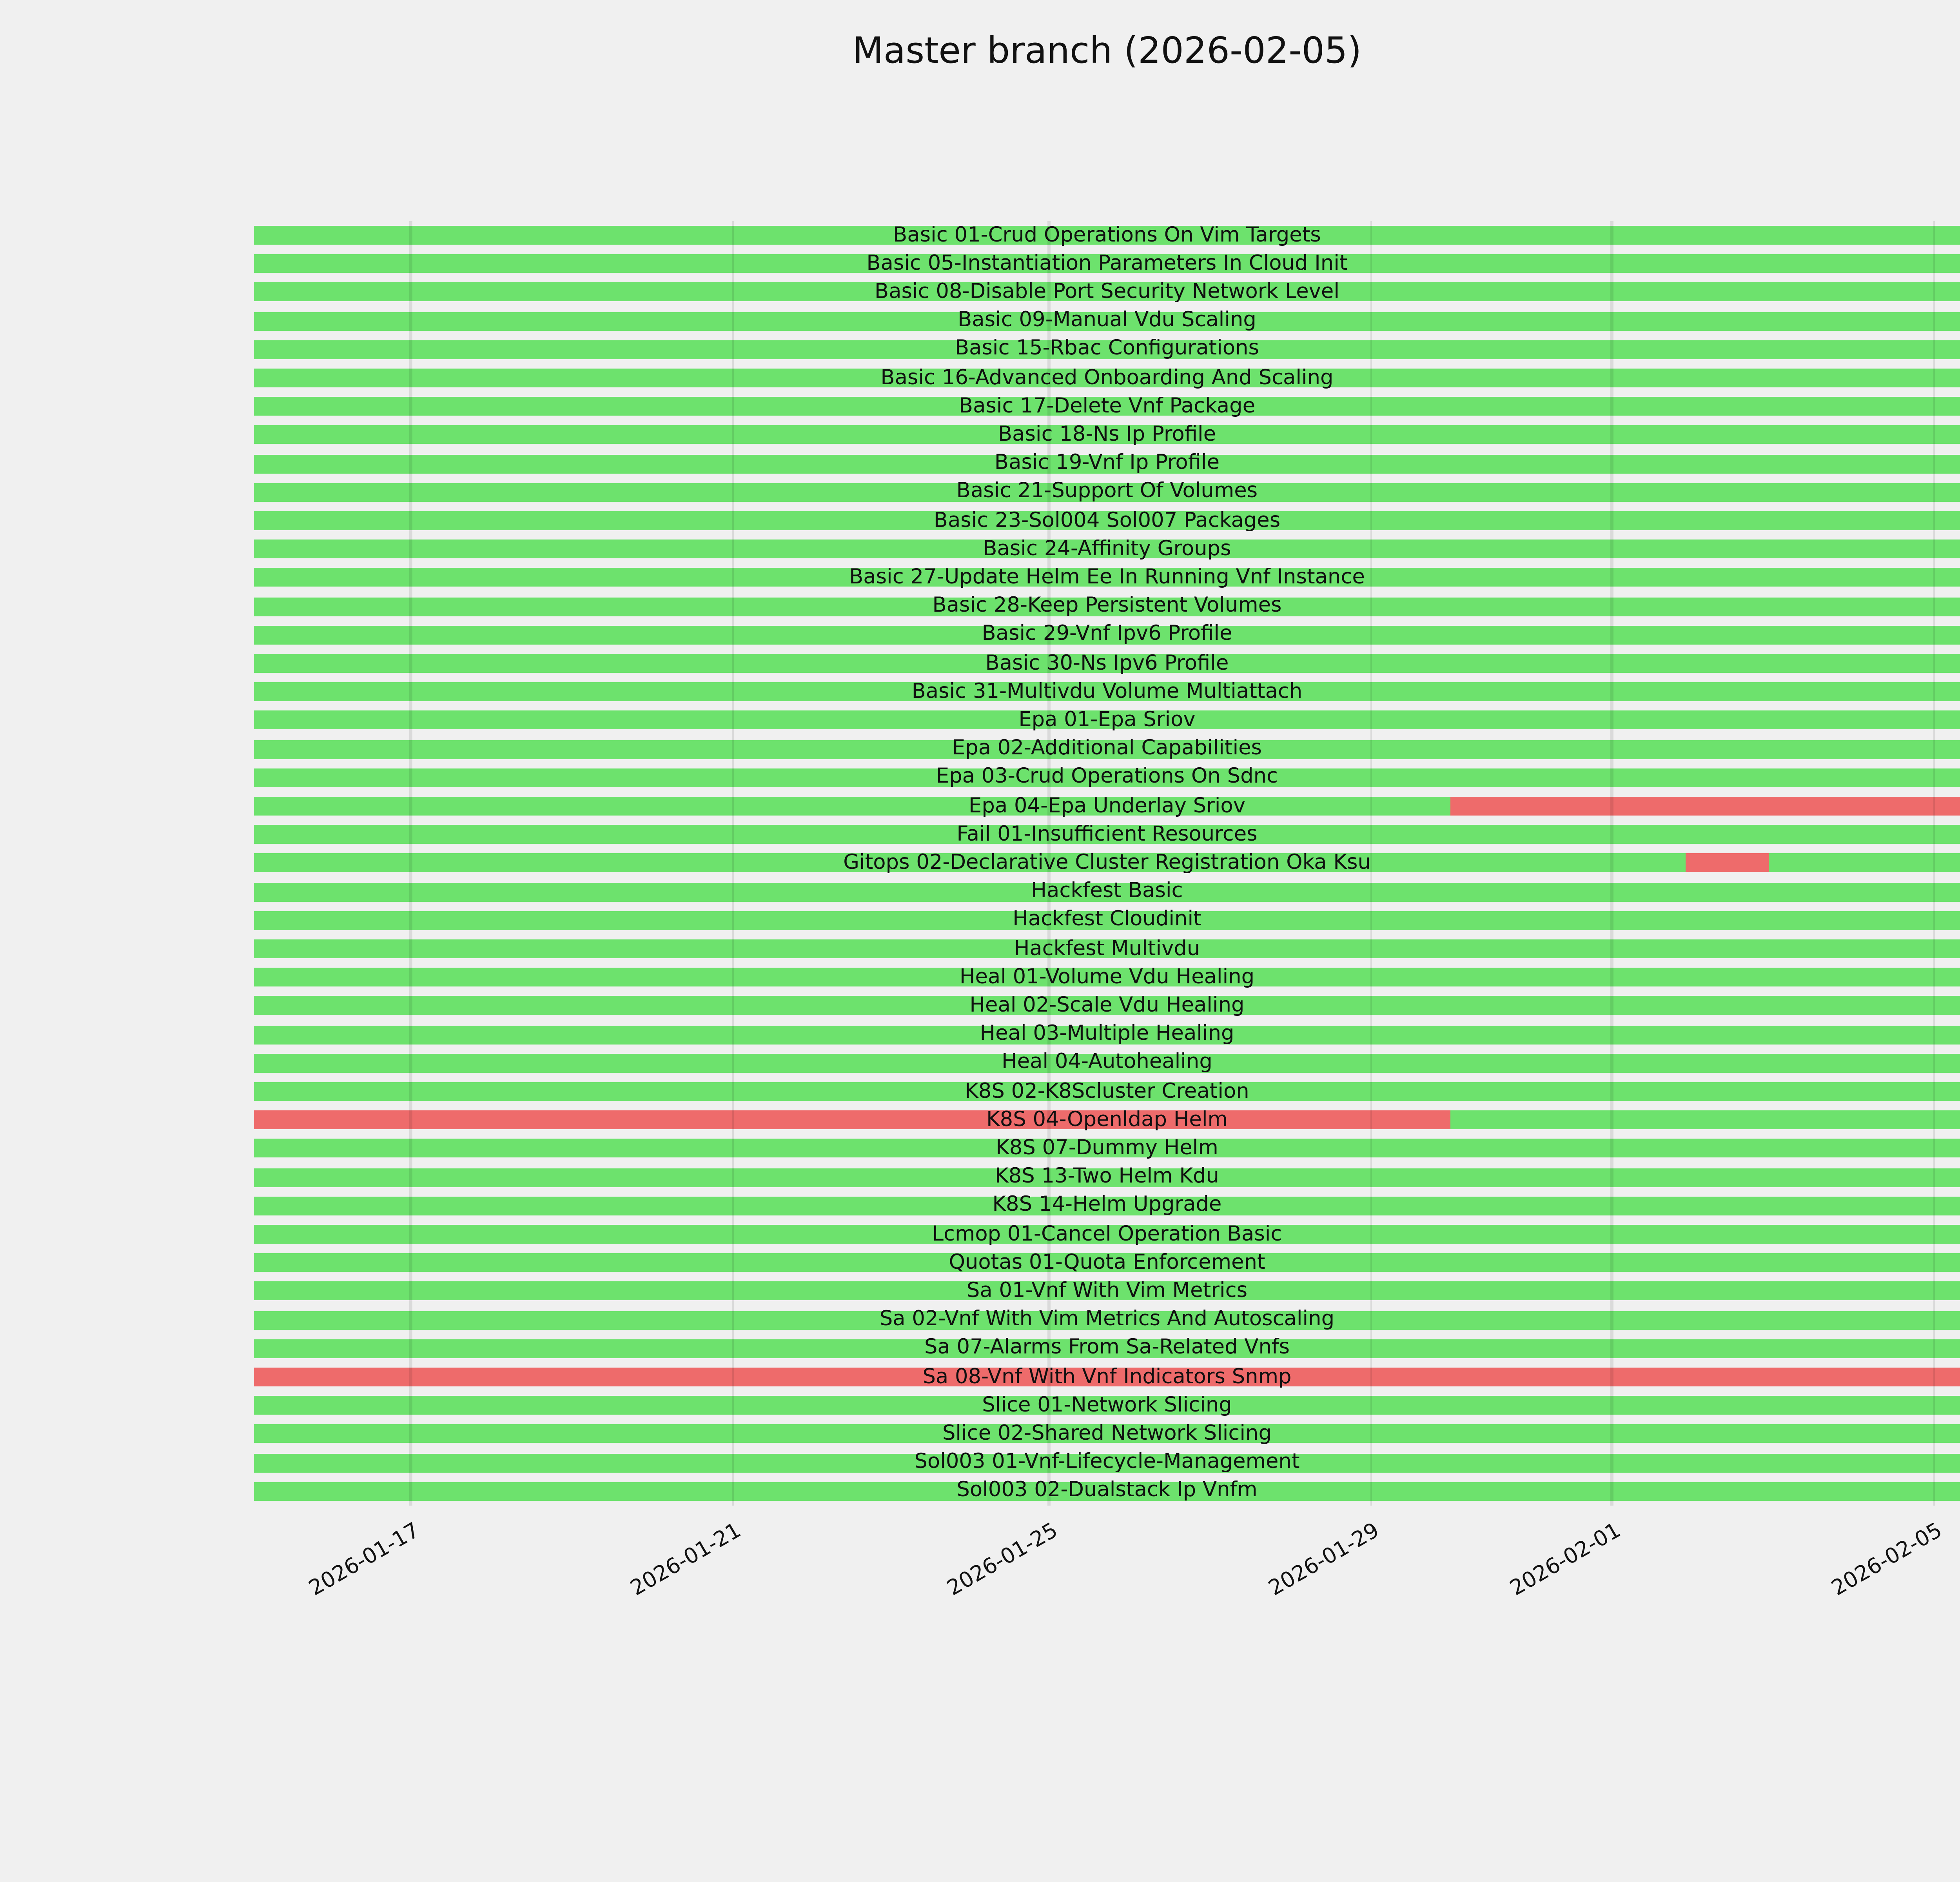 Image resolution: width=1960 pixels, height=1882 pixels. I want to click on row-label: Basic 19-Vnf Ip Profile, so click(1107, 464).